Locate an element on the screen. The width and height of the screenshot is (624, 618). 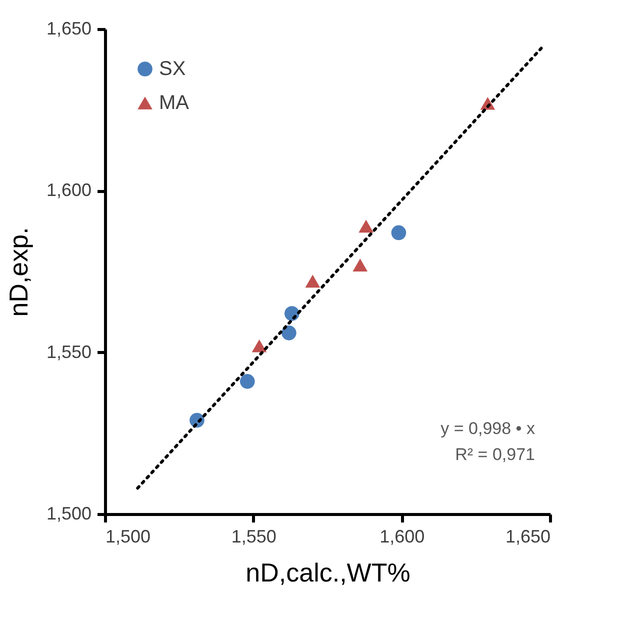
x-tick-label: 1,550 is located at coordinates (253, 536).